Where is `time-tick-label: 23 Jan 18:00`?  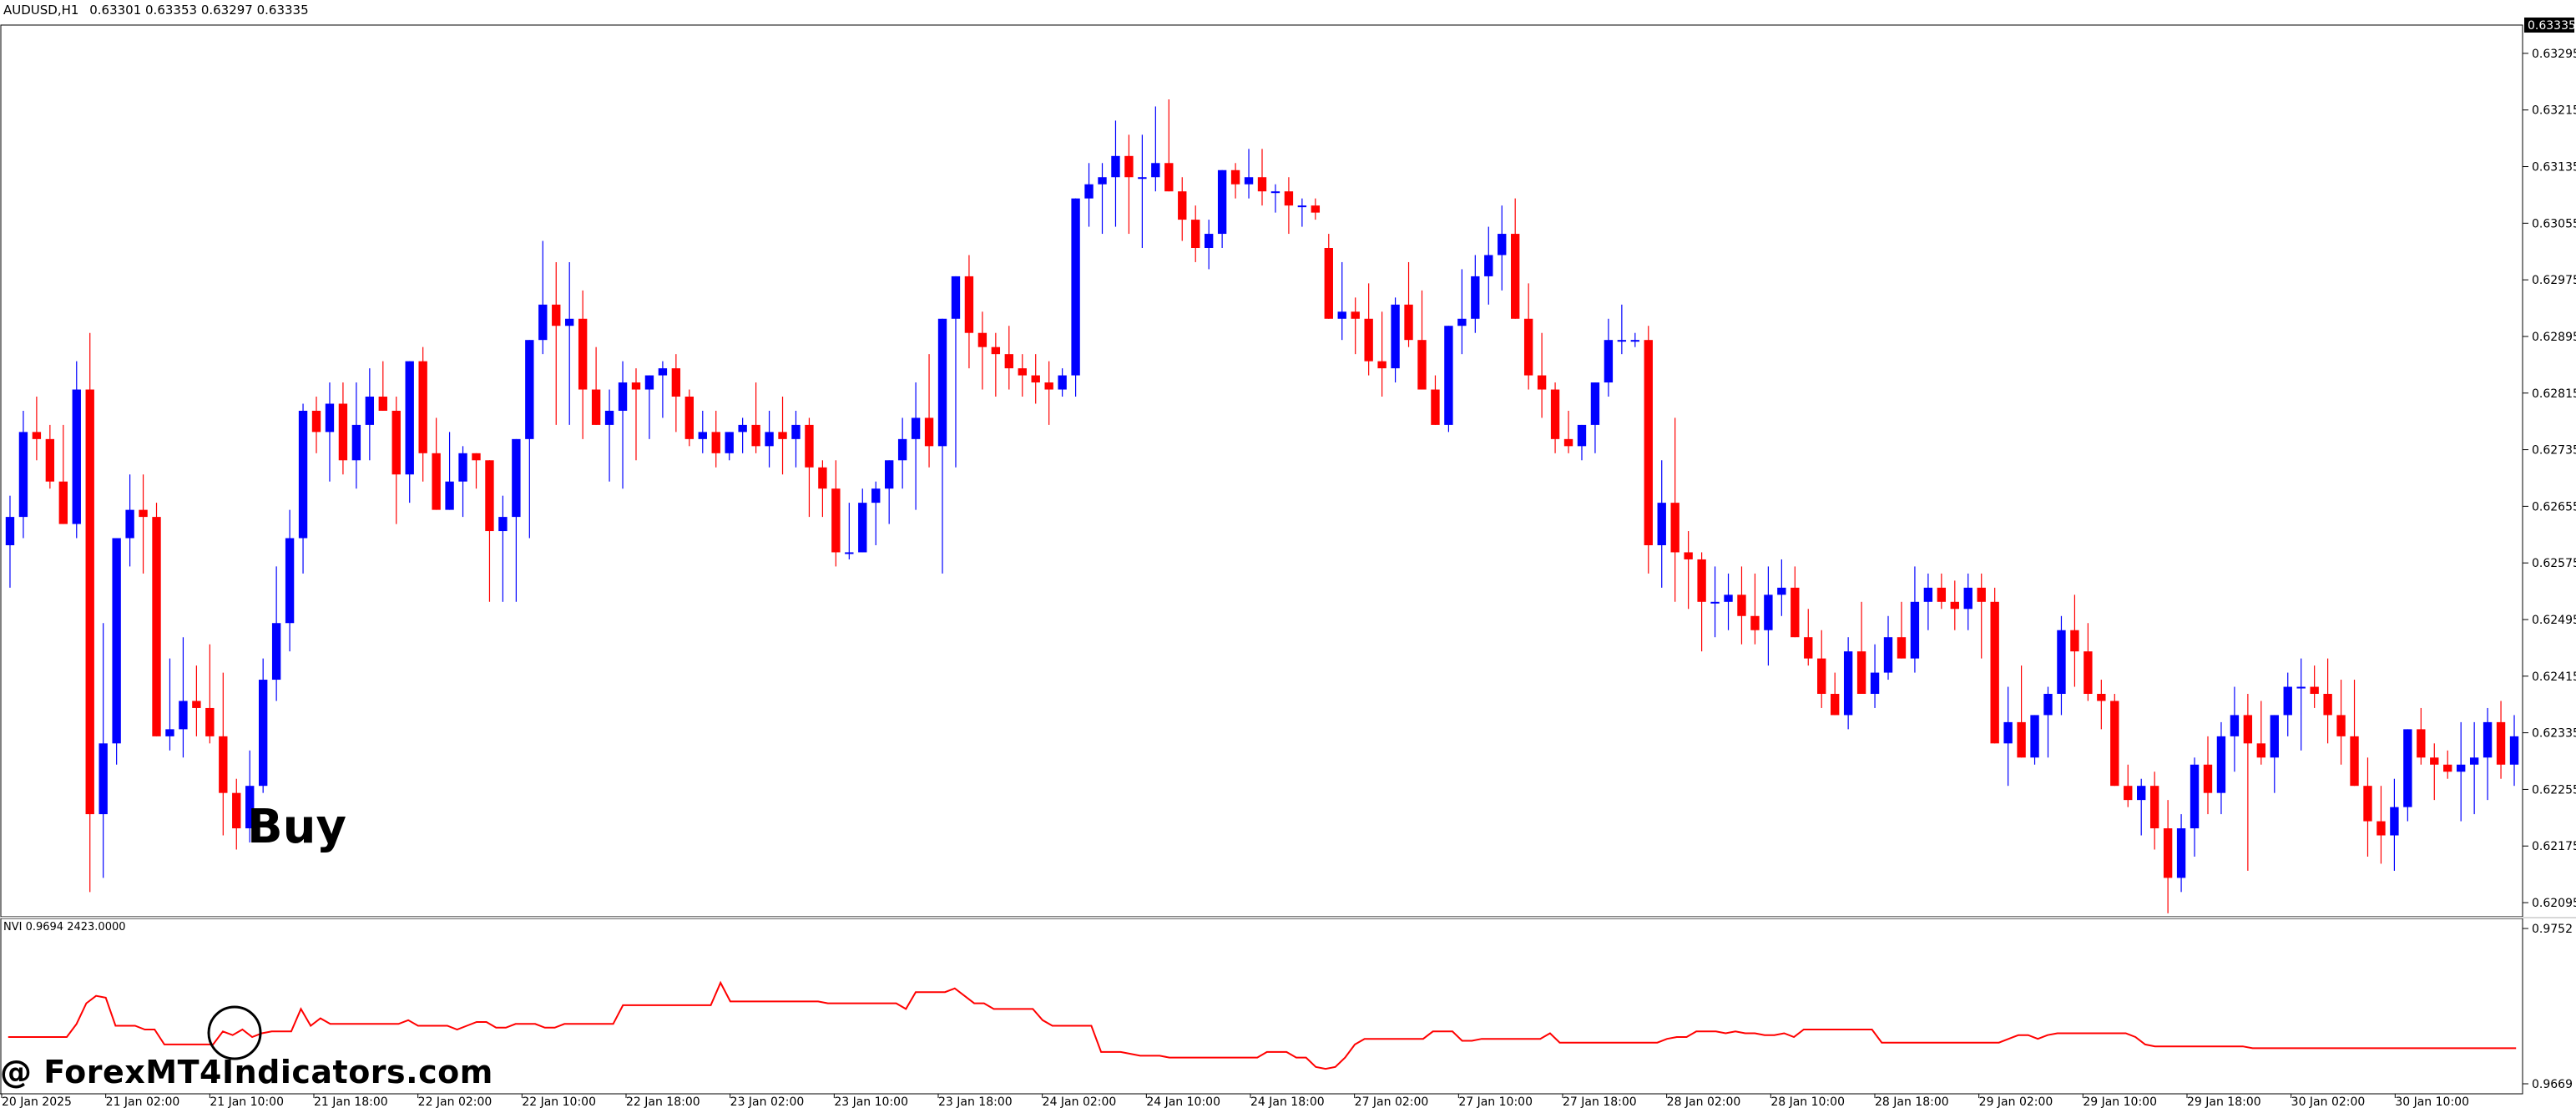
time-tick-label: 23 Jan 18:00 is located at coordinates (975, 1101).